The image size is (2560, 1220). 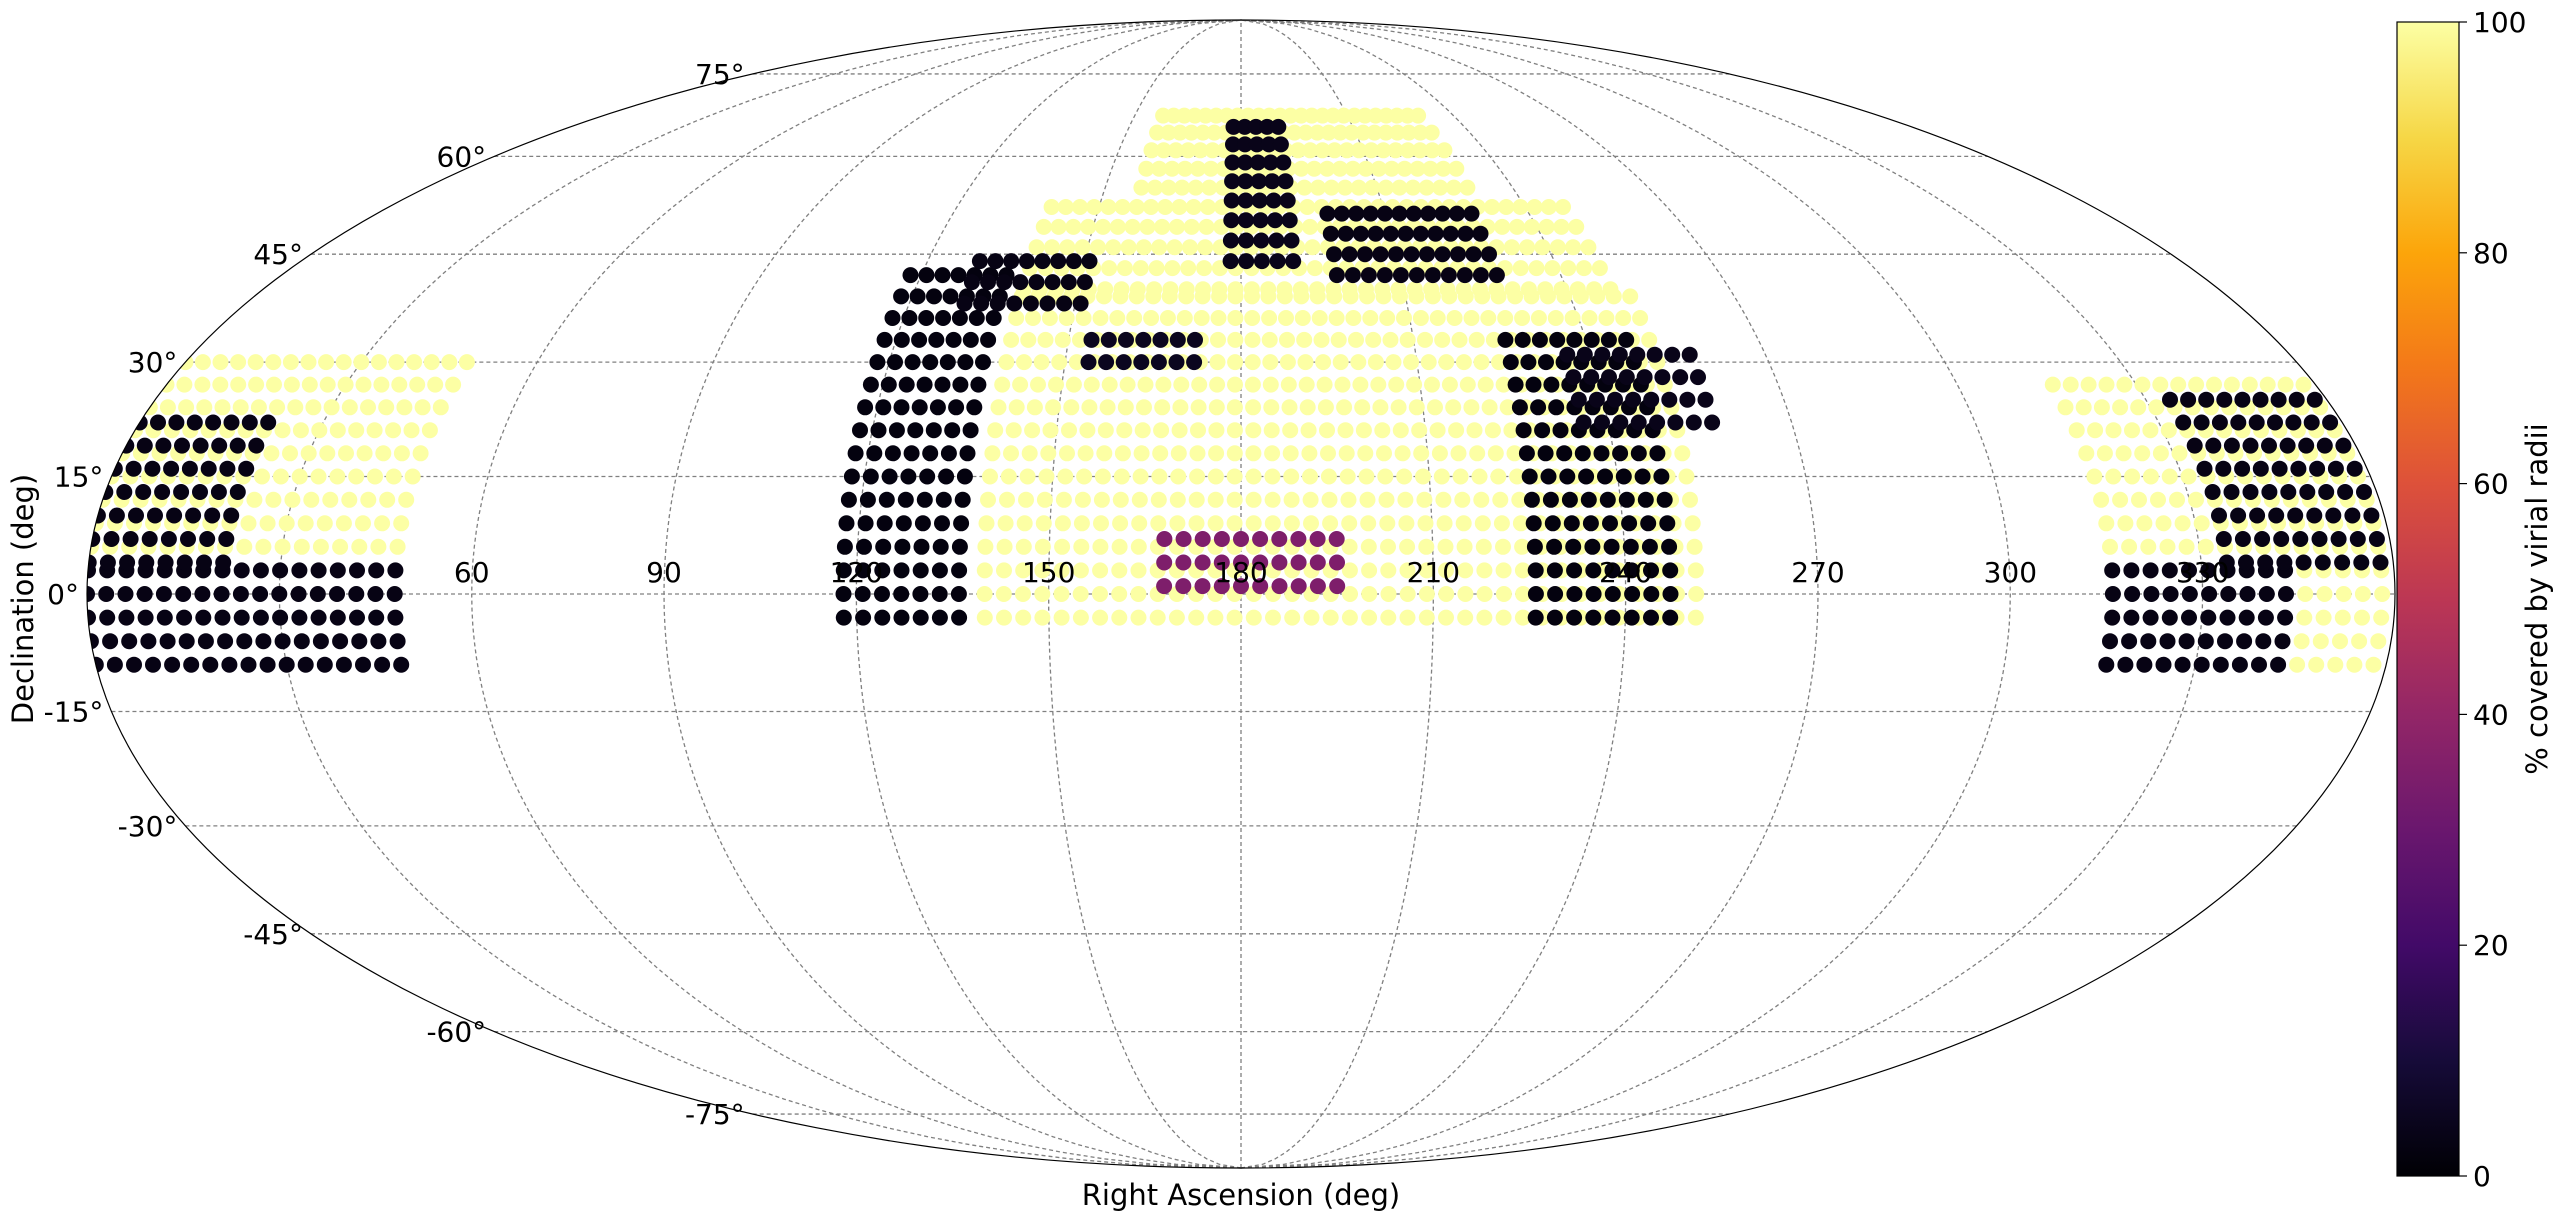 I want to click on y-axis-label: Declination (deg), so click(x=23, y=599).